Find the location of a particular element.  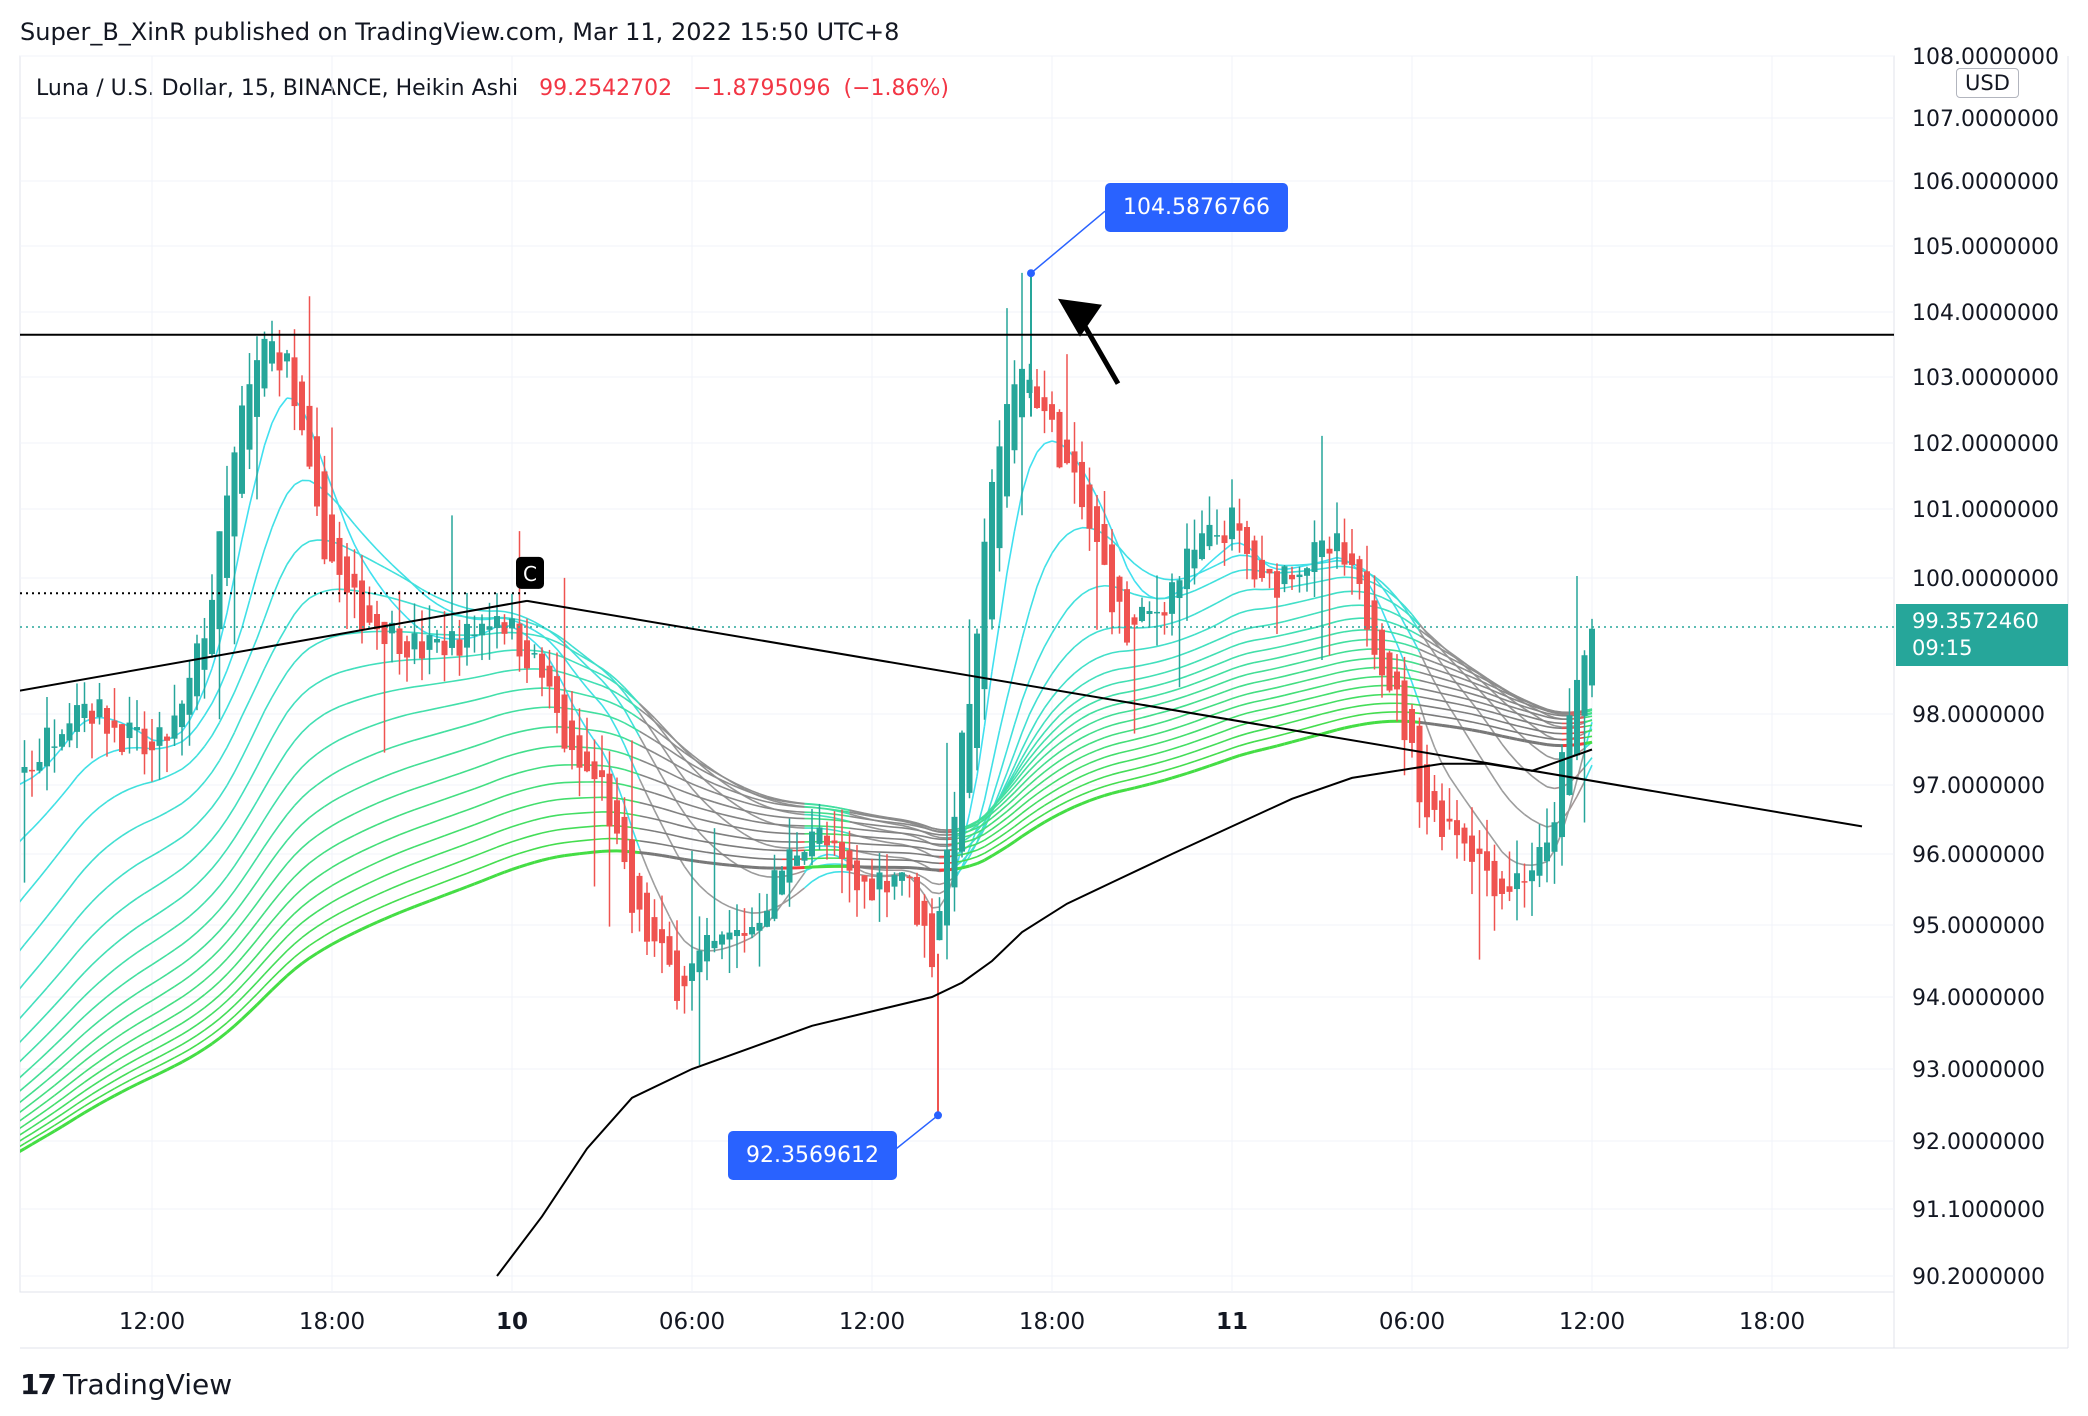

y-tick-label: 90.2000000 is located at coordinates (1978, 1277).